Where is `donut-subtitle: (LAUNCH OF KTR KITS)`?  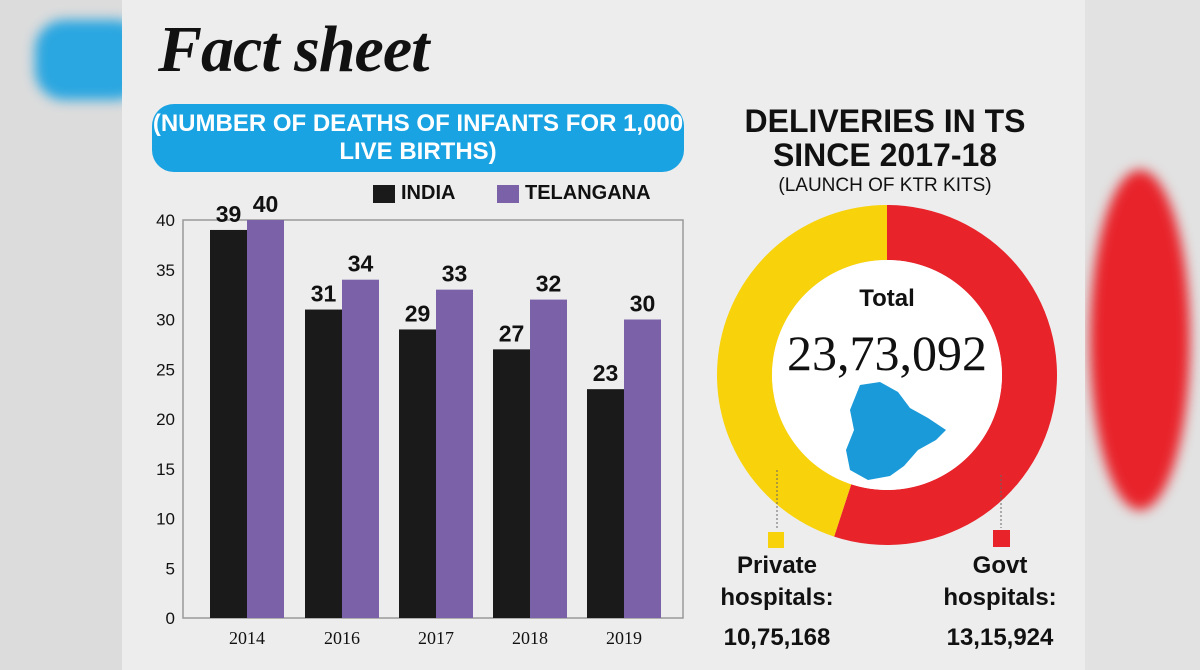
donut-subtitle: (LAUNCH OF KTR KITS) is located at coordinates (885, 185).